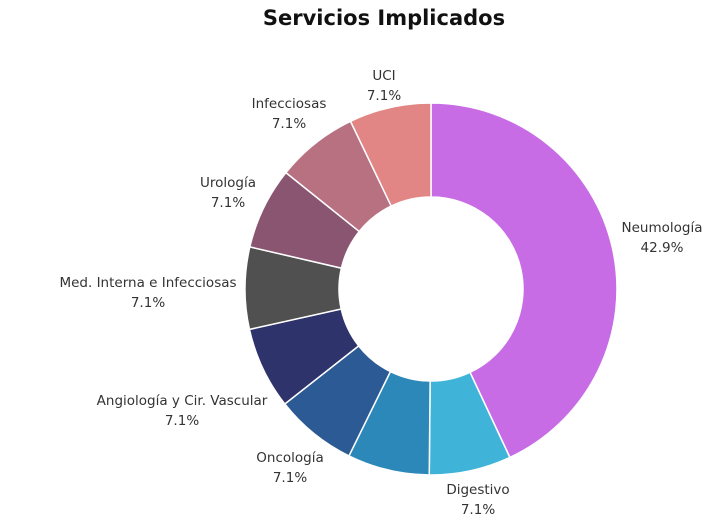 Image resolution: width=727 pixels, height=531 pixels. Describe the element at coordinates (228, 183) in the screenshot. I see `label-urologia: Urología` at that location.